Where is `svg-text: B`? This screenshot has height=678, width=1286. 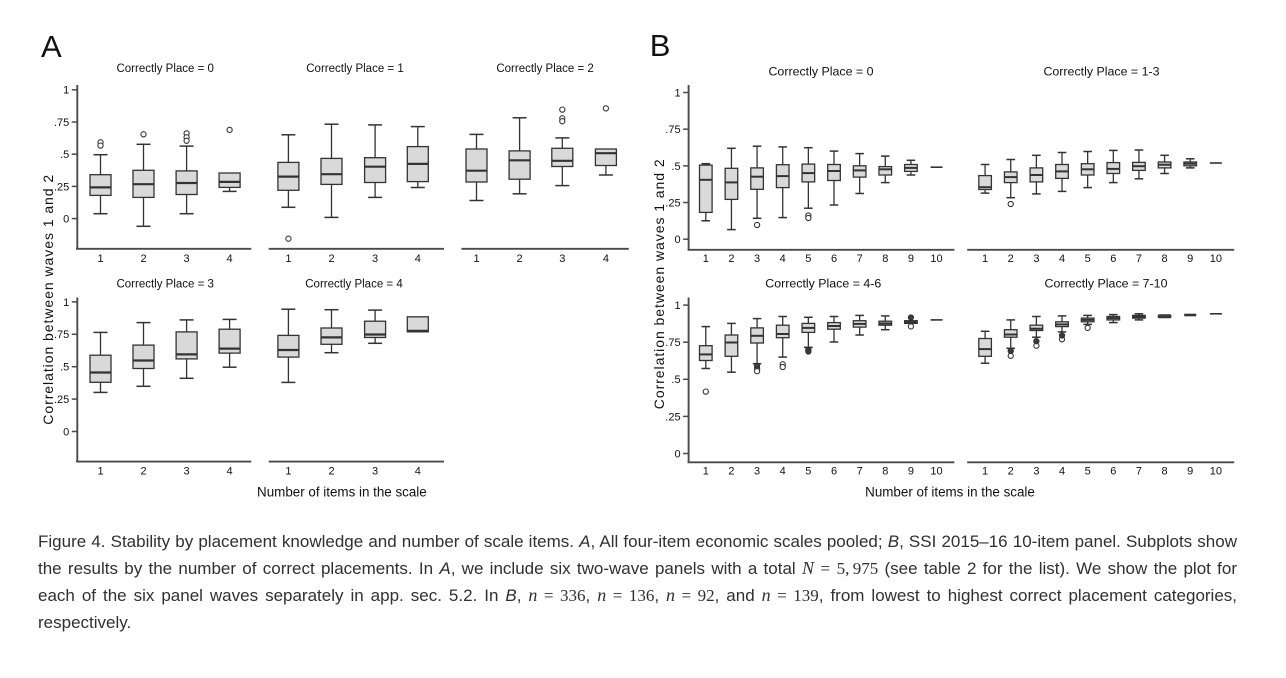
svg-text: B is located at coordinates (660, 45).